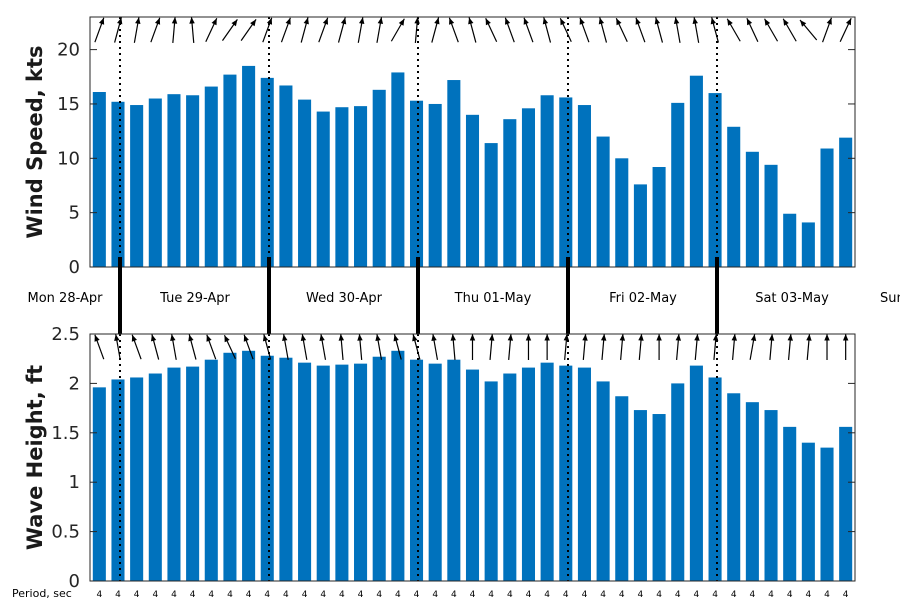 The width and height of the screenshot is (900, 600). I want to click on y-axis-label: Wave Height, ft, so click(35, 457).